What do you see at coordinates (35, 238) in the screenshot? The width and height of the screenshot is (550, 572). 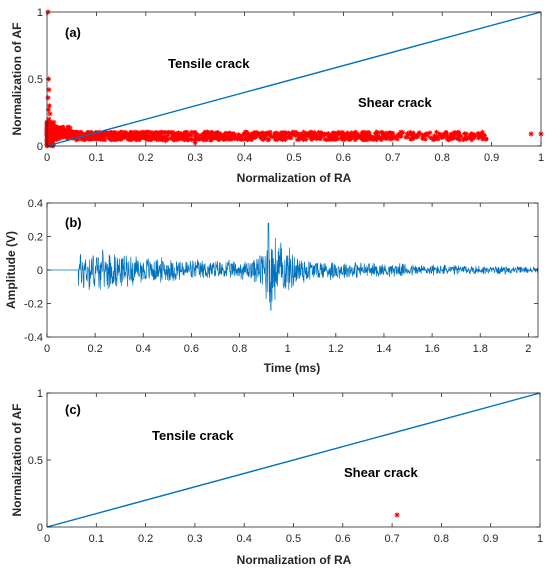 I see `y-tick-label: 0.2` at bounding box center [35, 238].